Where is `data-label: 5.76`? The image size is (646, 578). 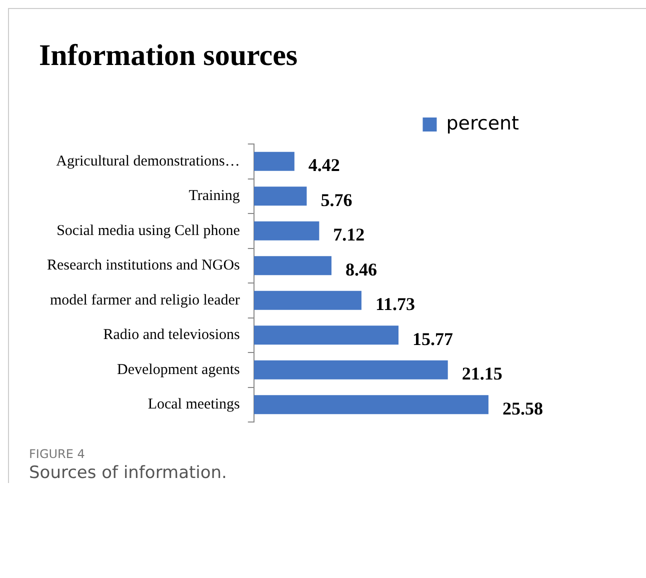 data-label: 5.76 is located at coordinates (336, 200).